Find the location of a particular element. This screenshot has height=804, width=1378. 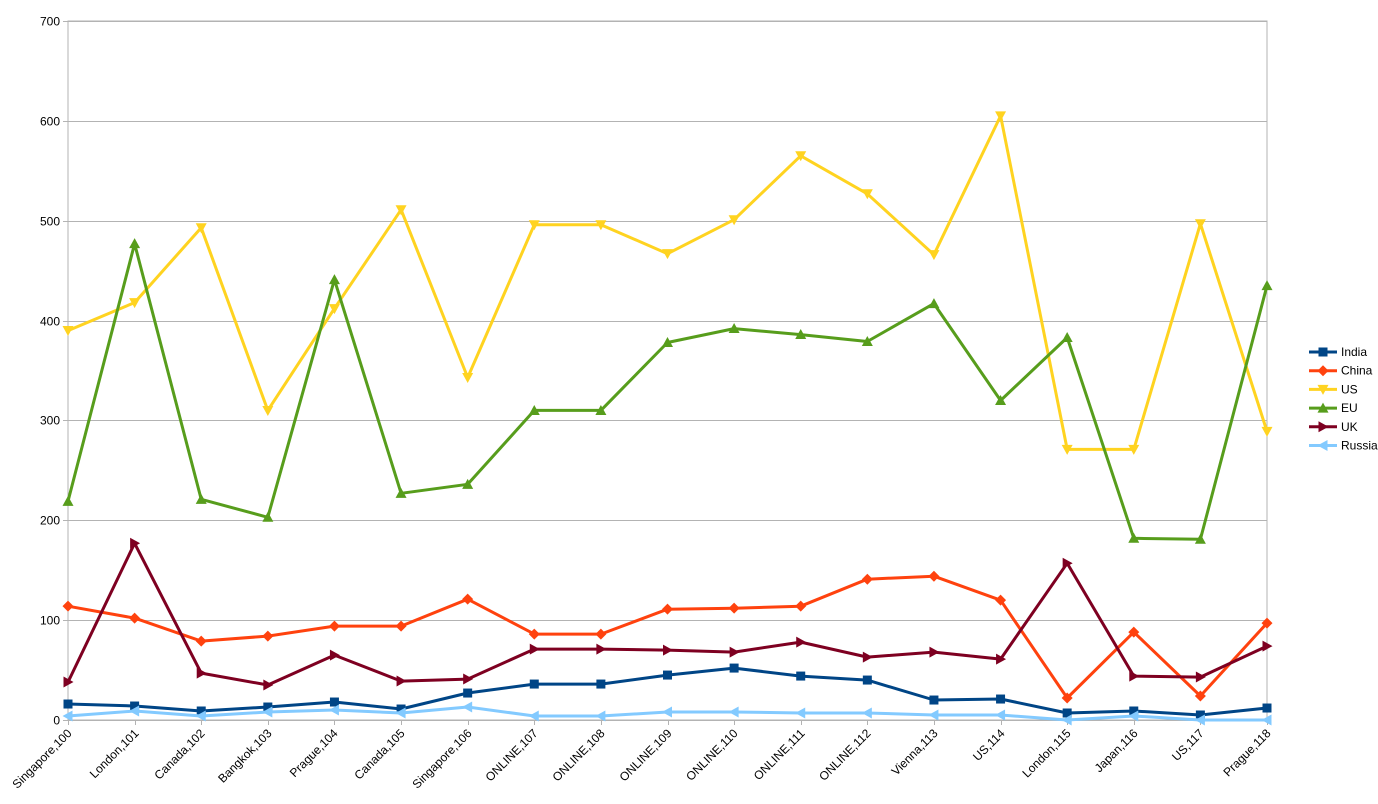

legend-marker-china is located at coordinates (1323, 371).